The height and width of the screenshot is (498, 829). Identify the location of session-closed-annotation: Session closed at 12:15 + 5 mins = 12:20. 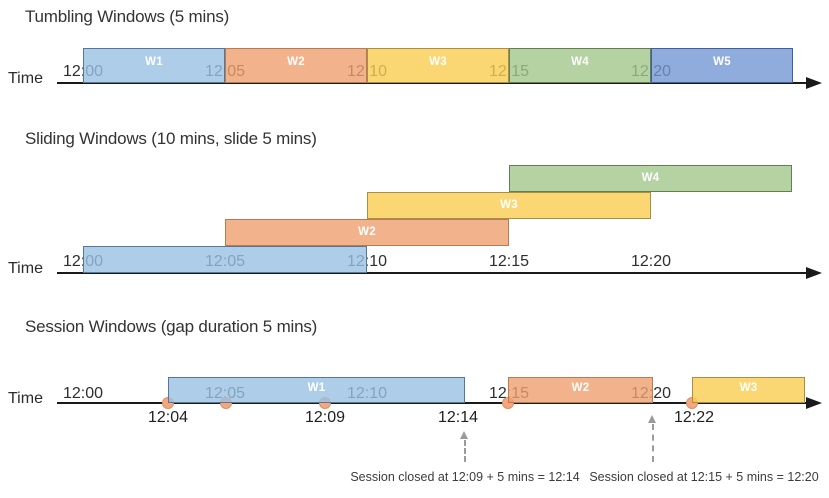
(704, 477).